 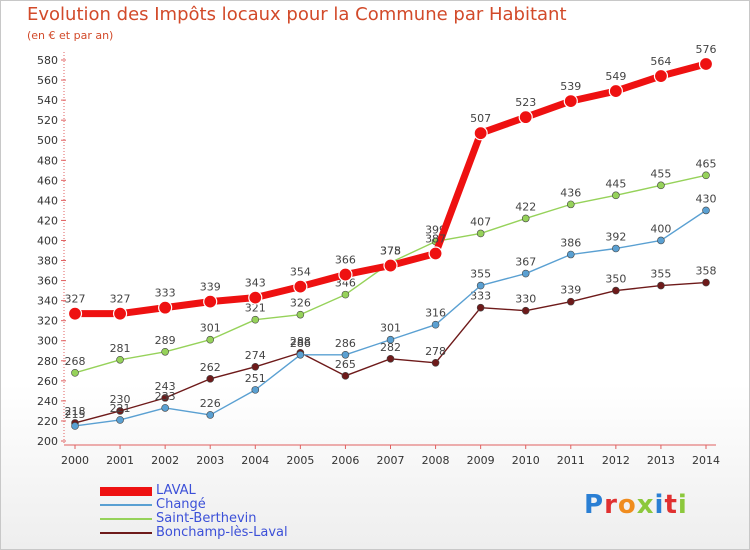 I want to click on data-label-saint-berthevin: 346, so click(x=345, y=283).